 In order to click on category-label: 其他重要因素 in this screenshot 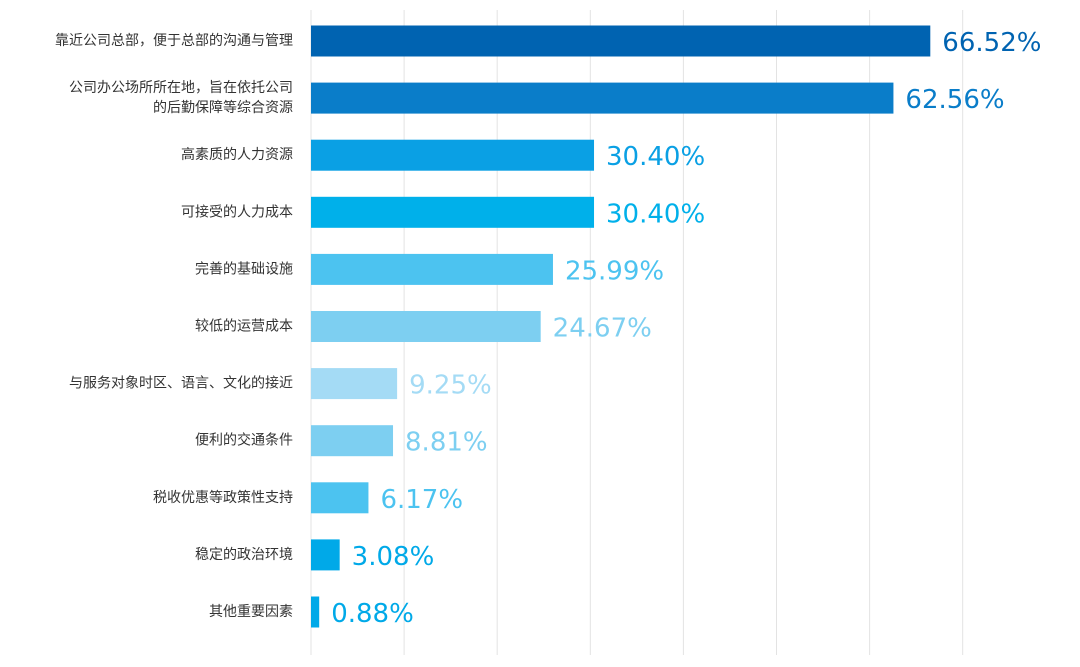, I will do `click(251, 612)`.